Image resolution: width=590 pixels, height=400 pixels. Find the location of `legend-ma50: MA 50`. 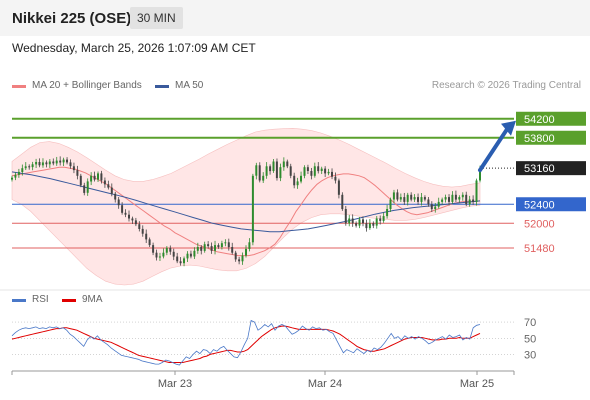

legend-ma50: MA 50 is located at coordinates (179, 85).